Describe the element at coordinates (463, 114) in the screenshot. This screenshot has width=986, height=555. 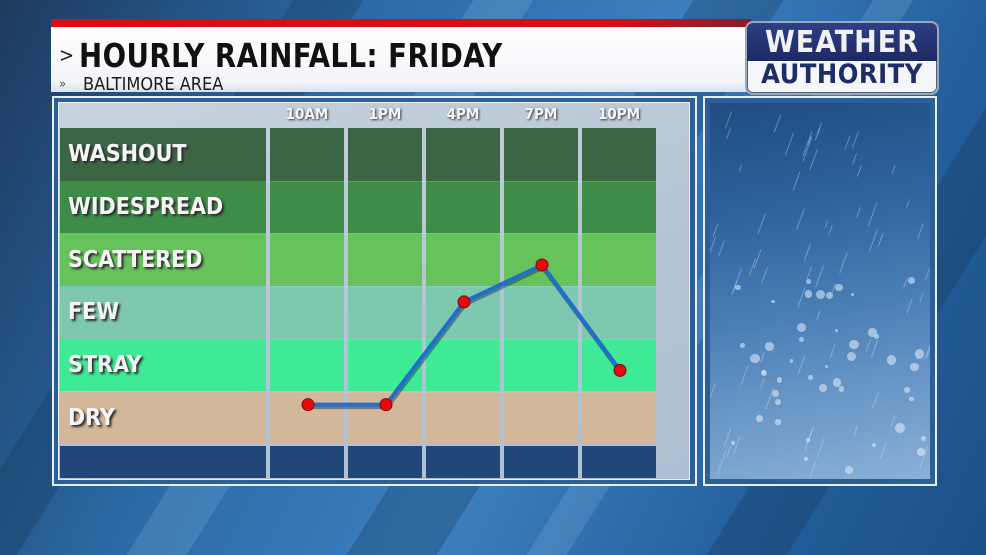
I see `column-header-4pm: 4PM` at that location.